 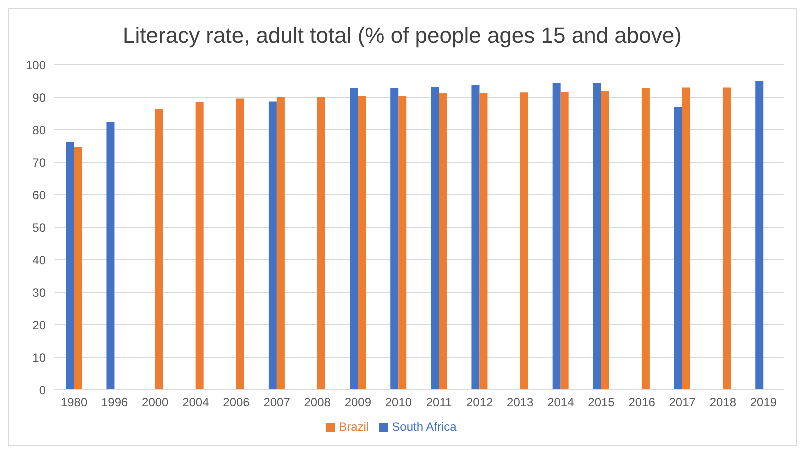 What do you see at coordinates (115, 403) in the screenshot?
I see `x-tick-label: 1996` at bounding box center [115, 403].